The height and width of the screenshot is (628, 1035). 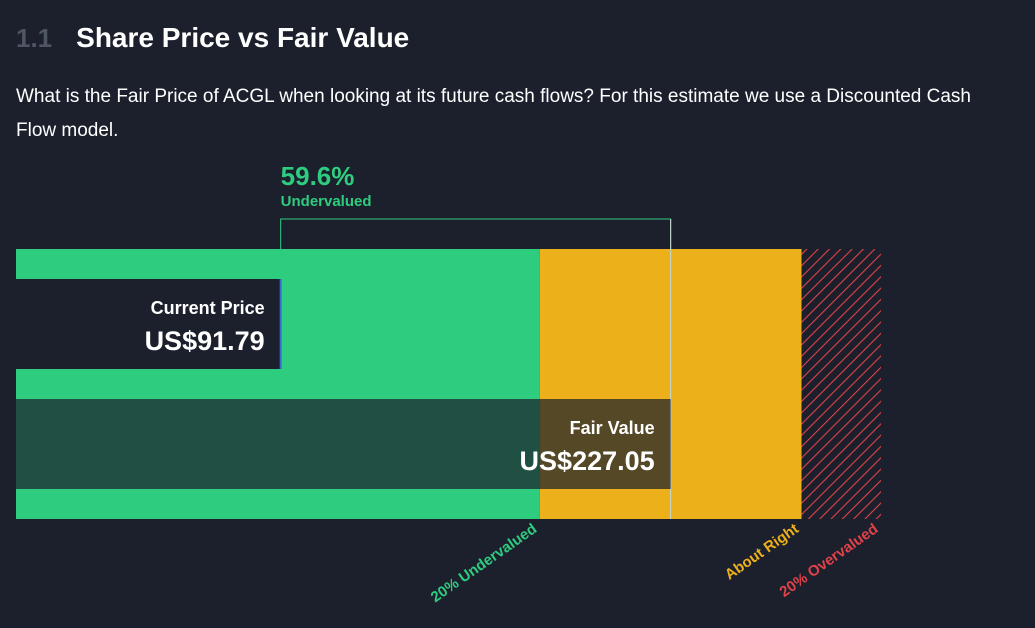 What do you see at coordinates (243, 37) in the screenshot?
I see `section-title: Share Price vs Fair Value` at bounding box center [243, 37].